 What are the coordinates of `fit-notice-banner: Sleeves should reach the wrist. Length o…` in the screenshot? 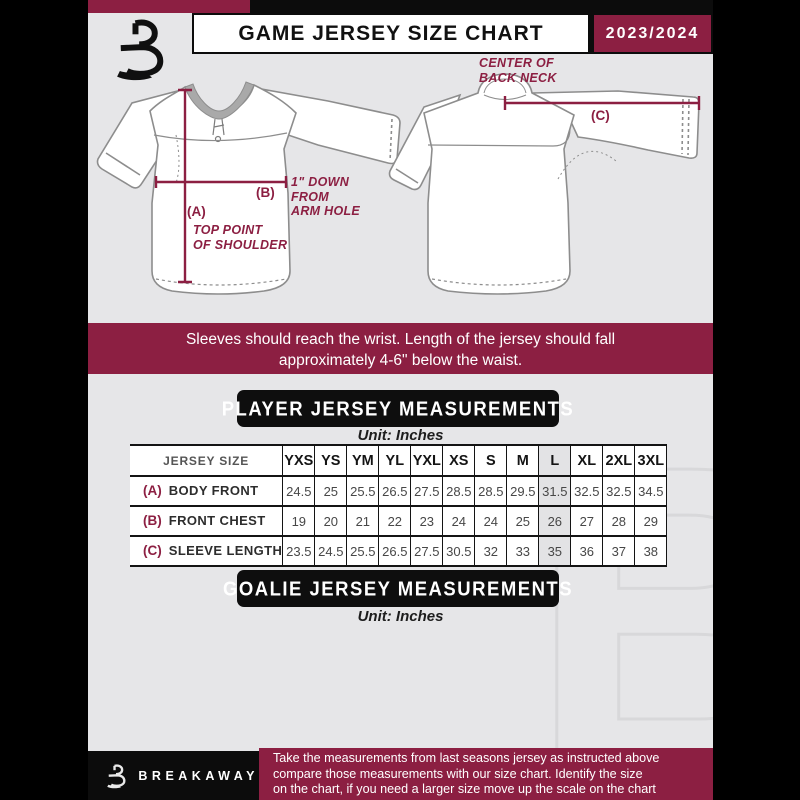 It's located at (400, 348).